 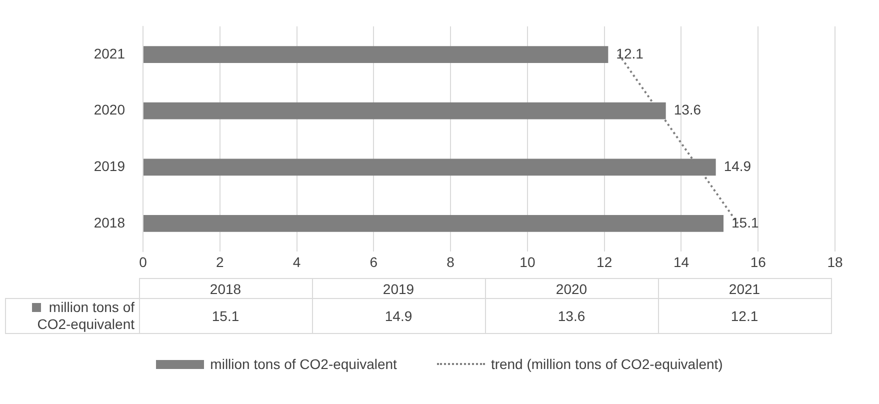 What do you see at coordinates (303, 364) in the screenshot?
I see `text: million tons of CO2-equivalent` at bounding box center [303, 364].